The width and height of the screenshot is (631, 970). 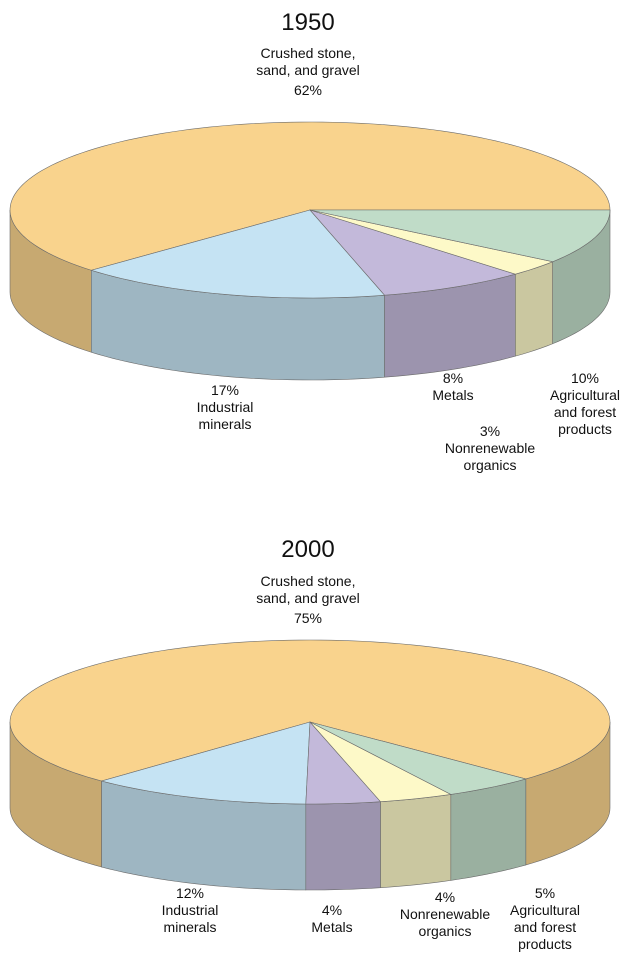 I want to click on slice-value-label: 62%, so click(x=308, y=90).